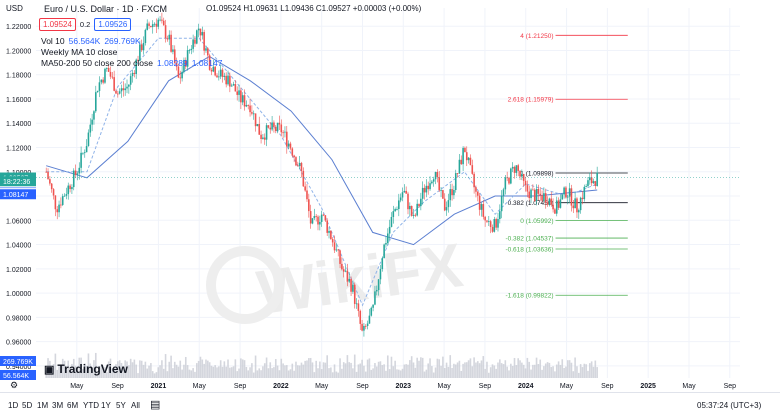 The width and height of the screenshot is (780, 418). What do you see at coordinates (200, 386) in the screenshot?
I see `x-tick-label: May` at bounding box center [200, 386].